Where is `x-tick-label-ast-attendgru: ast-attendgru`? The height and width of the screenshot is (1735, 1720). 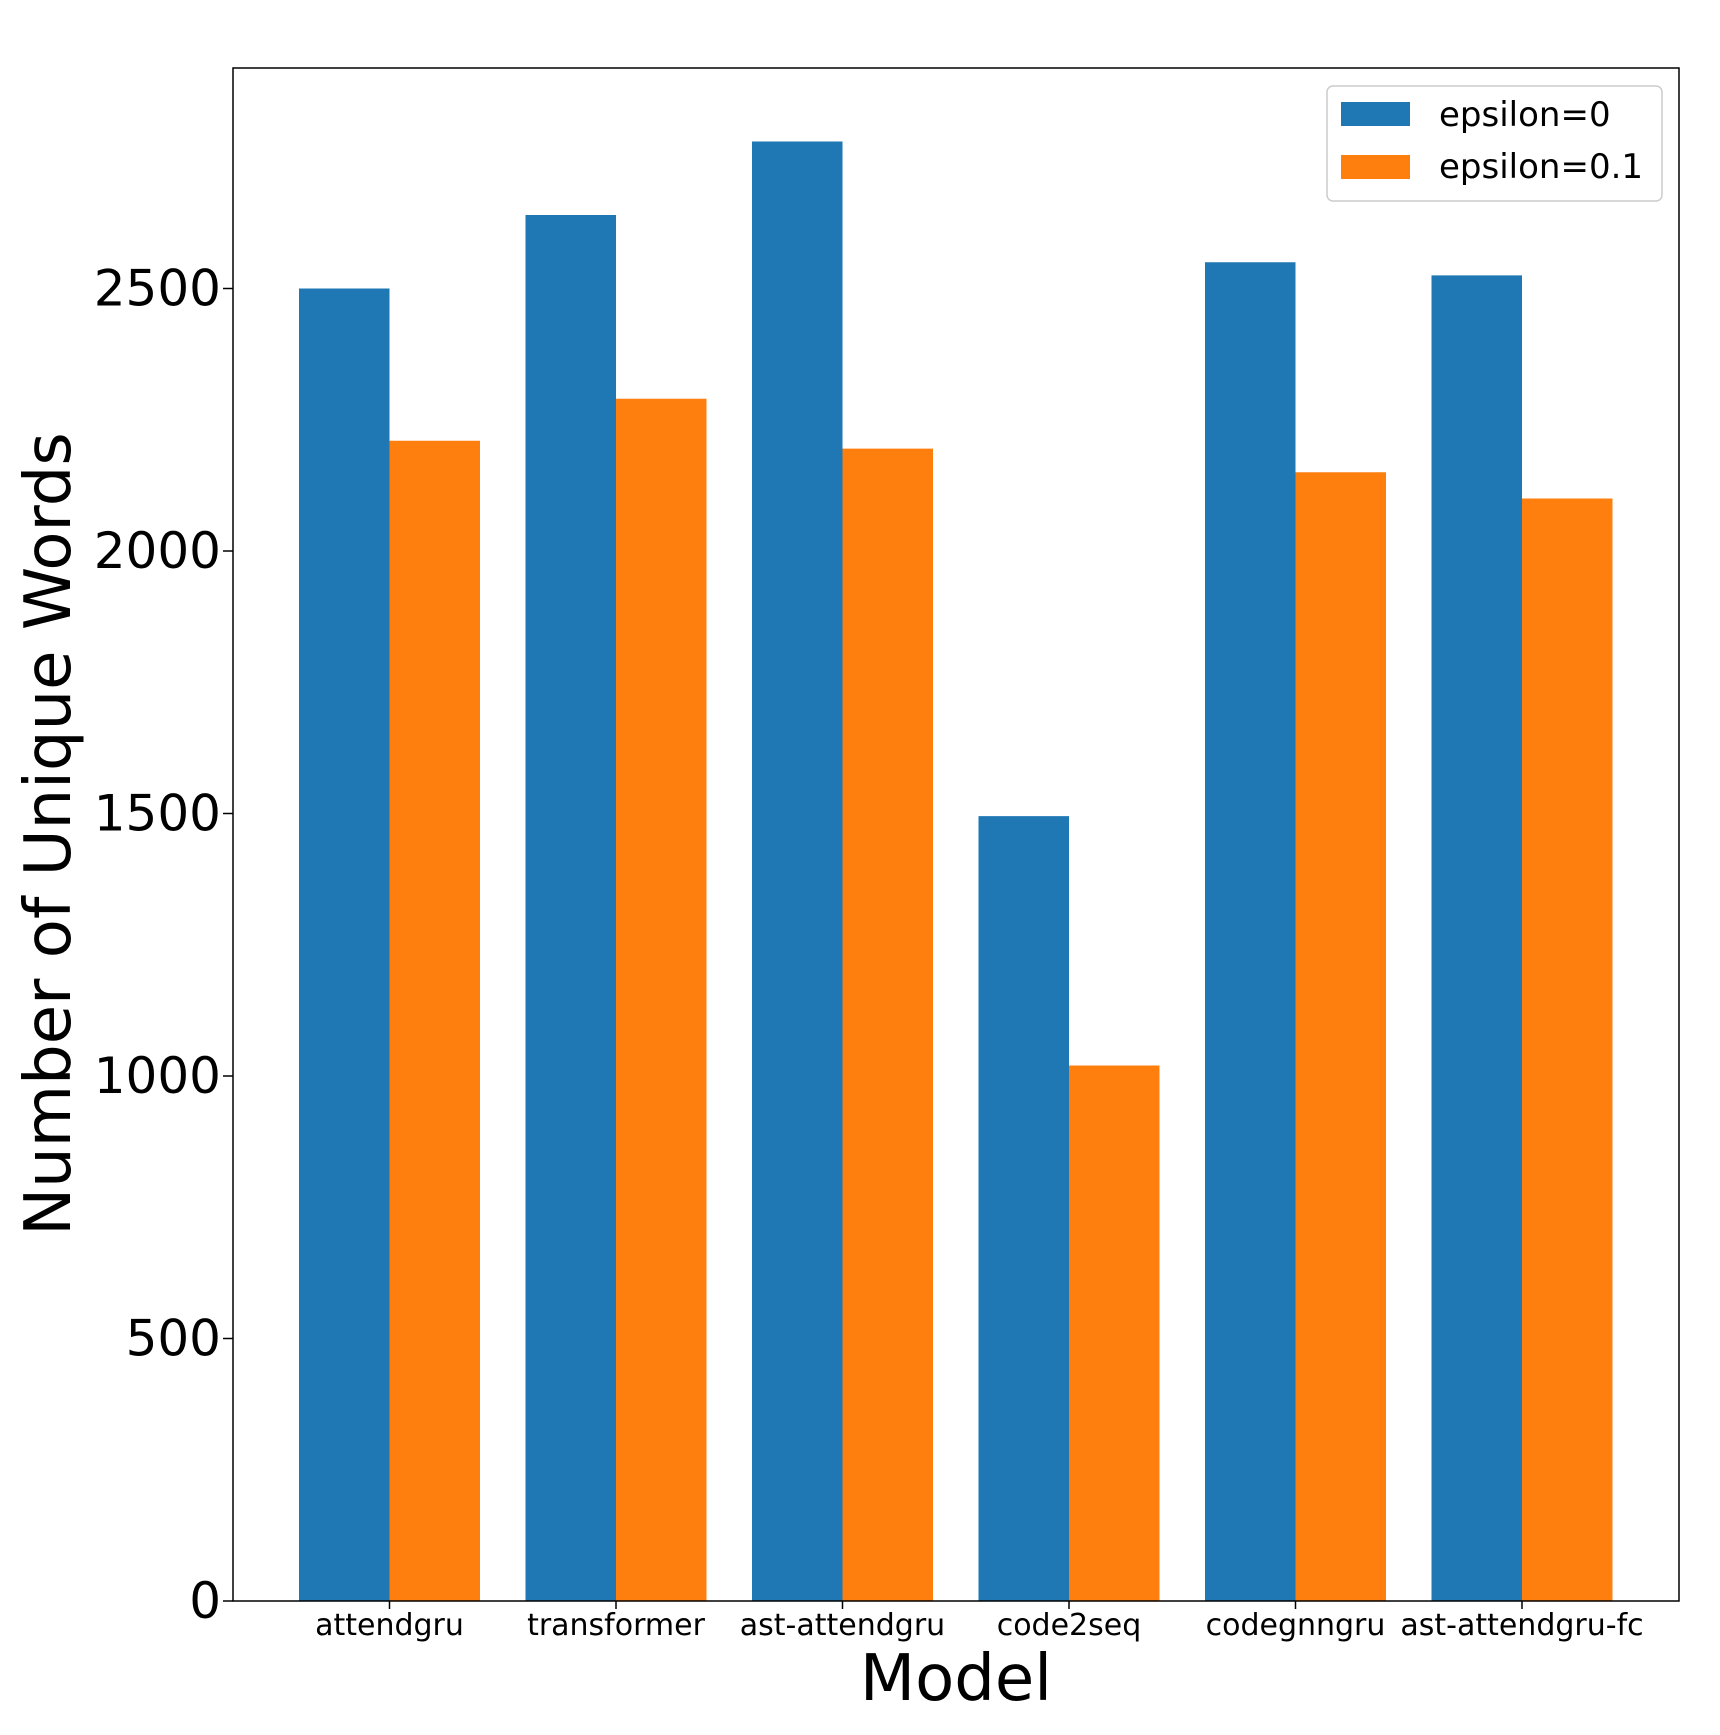
x-tick-label-ast-attendgru: ast-attendgru is located at coordinates (842, 1625).